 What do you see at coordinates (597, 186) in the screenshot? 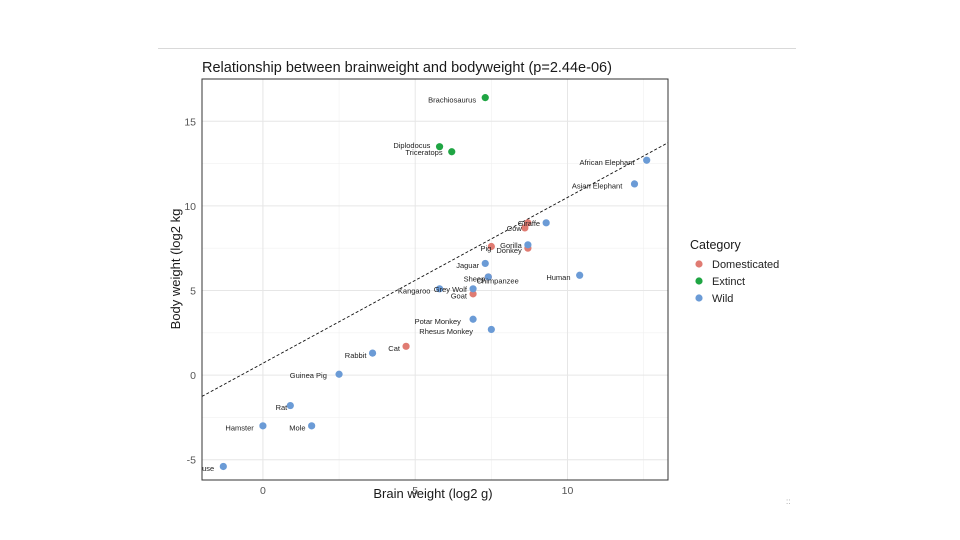
I see `point-label-asian-elephant: Asian Elephant` at bounding box center [597, 186].